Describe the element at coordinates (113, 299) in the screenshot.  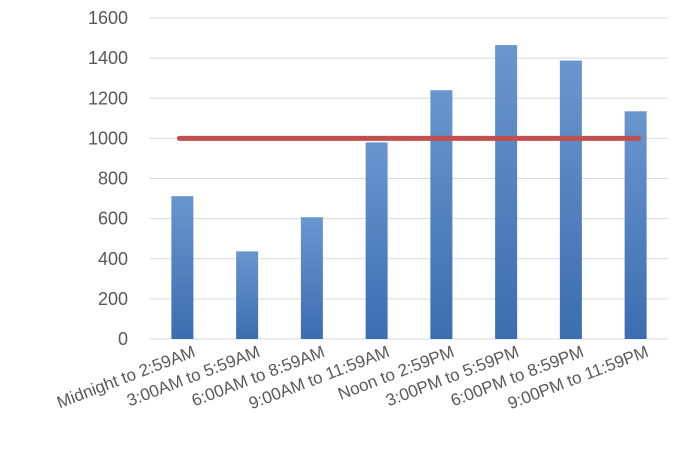
I see `y-tick-label: 200` at that location.